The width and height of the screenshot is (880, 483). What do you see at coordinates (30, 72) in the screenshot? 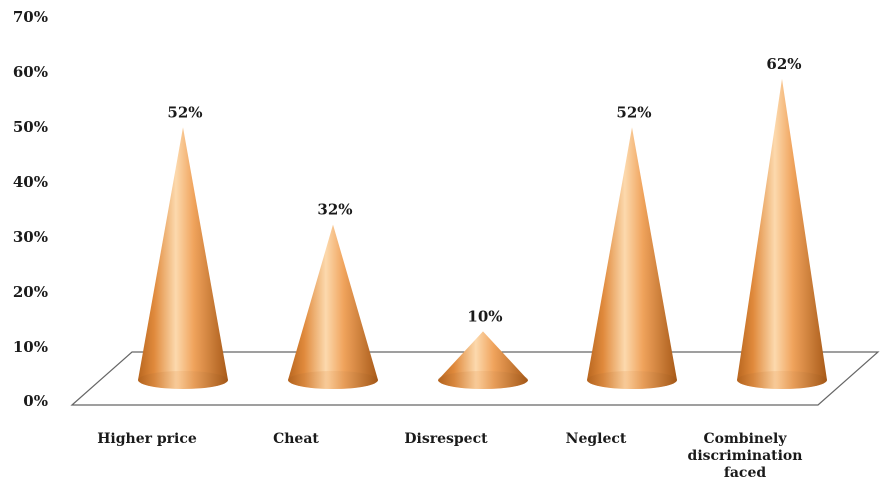
I see `y-tick-label: 60%` at bounding box center [30, 72].